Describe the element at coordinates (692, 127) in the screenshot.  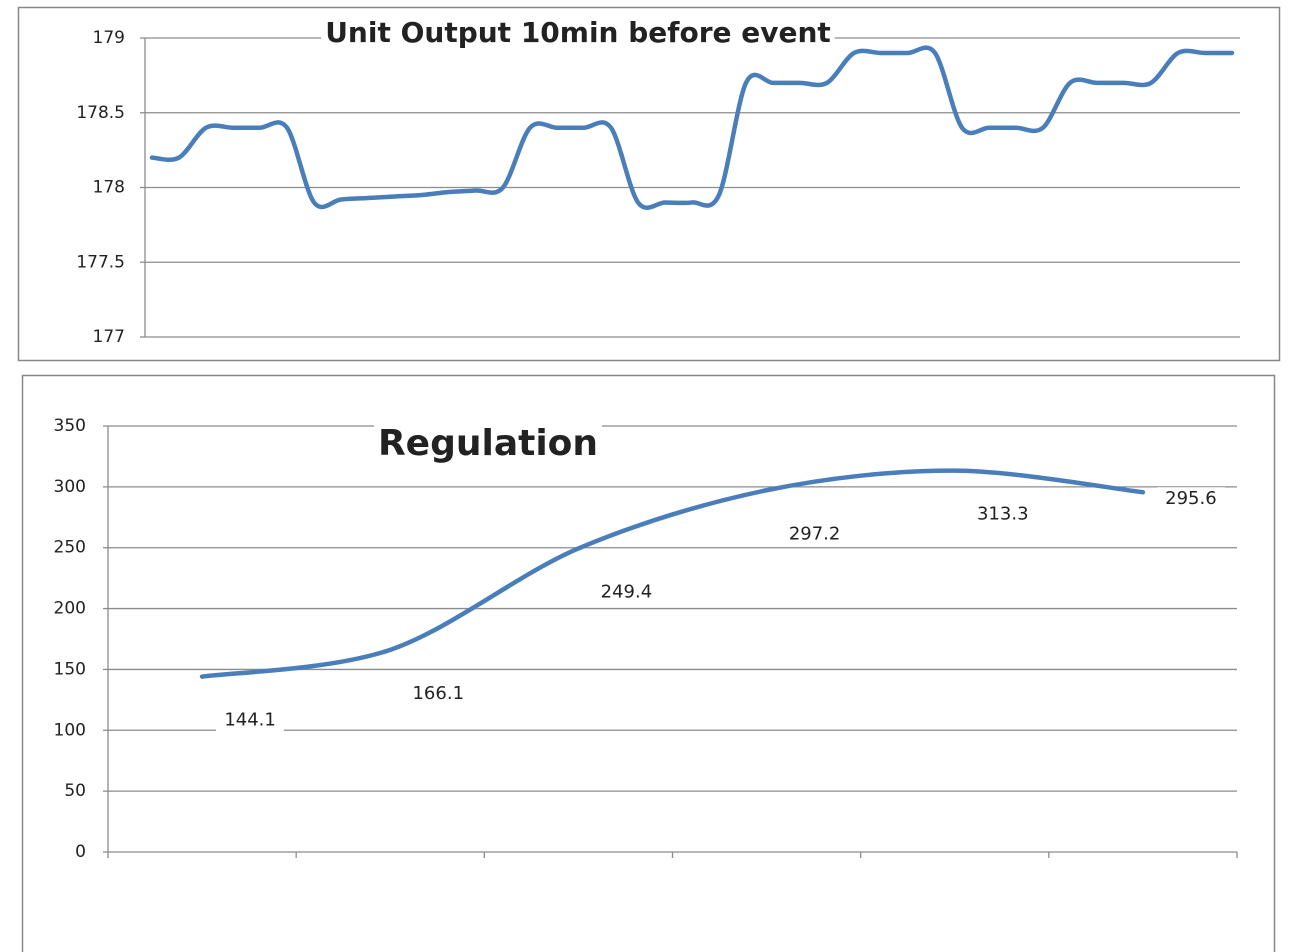
I see `data-line` at that location.